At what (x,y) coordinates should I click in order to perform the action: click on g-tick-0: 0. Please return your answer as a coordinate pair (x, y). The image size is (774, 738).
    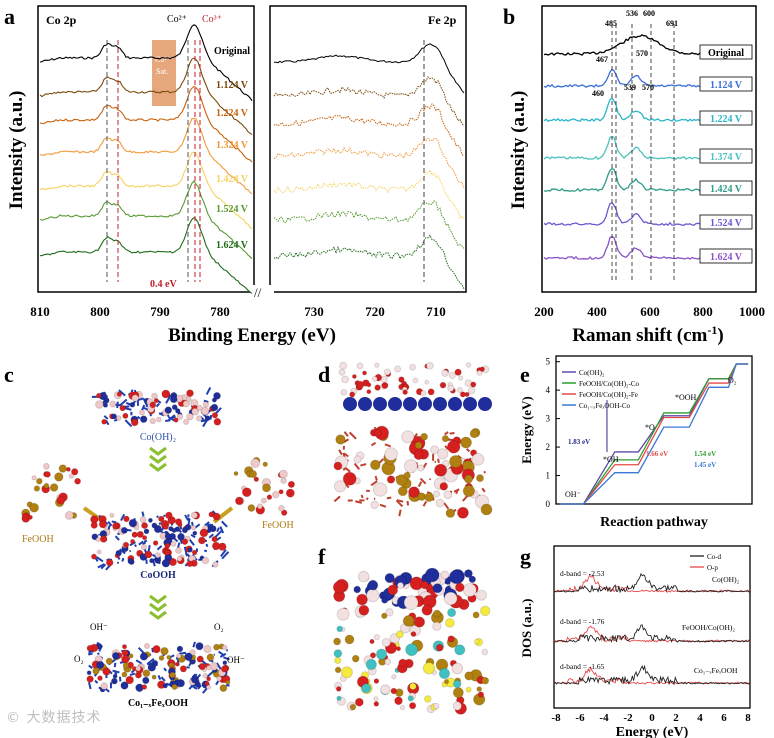
    Looking at the image, I should click on (652, 718).